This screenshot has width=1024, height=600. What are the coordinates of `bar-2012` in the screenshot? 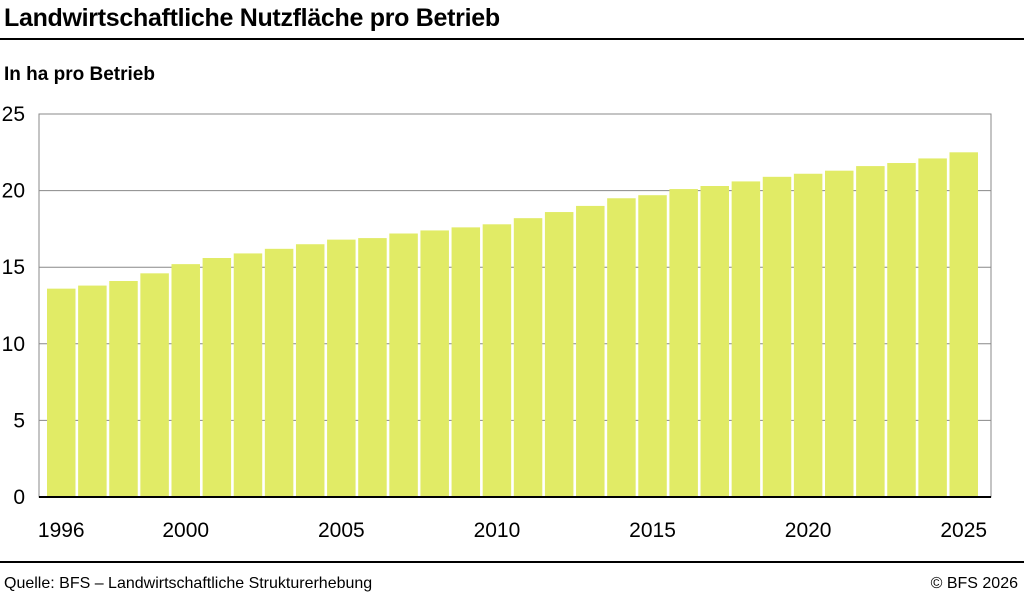 It's located at (559, 354).